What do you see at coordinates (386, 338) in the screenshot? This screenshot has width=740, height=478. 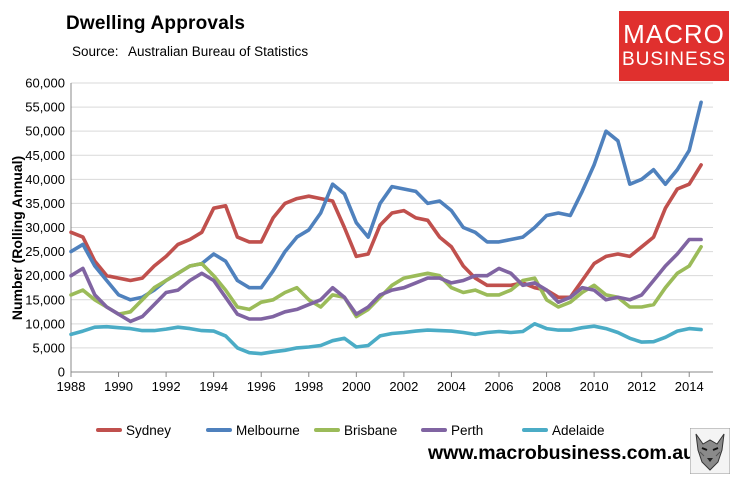 I see `series-line-adelaide` at bounding box center [386, 338].